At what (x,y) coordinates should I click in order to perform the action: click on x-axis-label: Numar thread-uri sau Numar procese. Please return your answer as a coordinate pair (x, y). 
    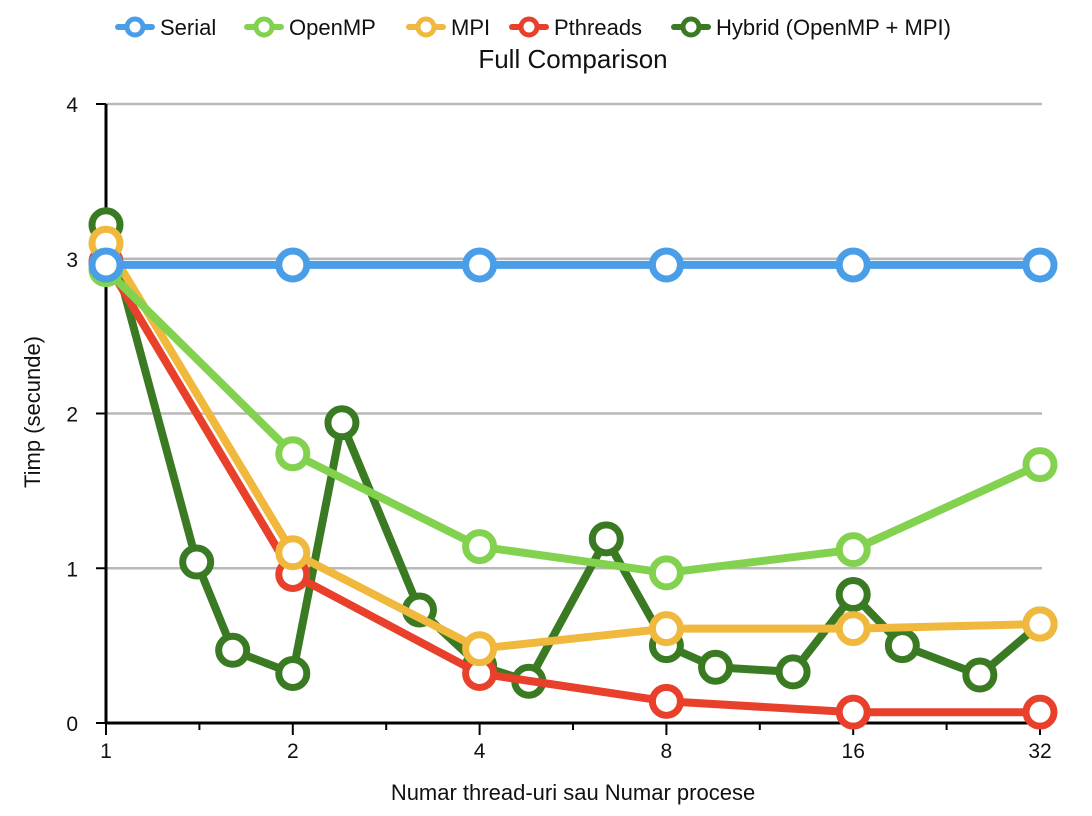
    Looking at the image, I should click on (573, 792).